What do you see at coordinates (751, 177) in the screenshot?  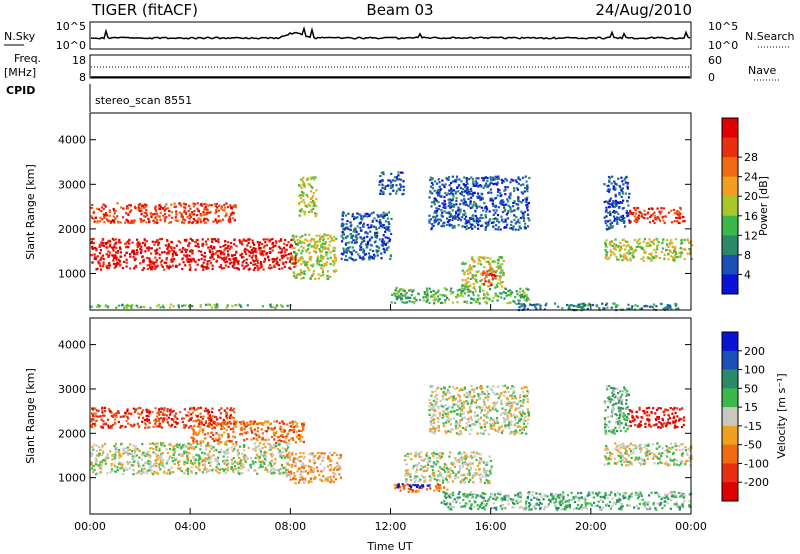 I see `colorbar-tick-label: 24` at bounding box center [751, 177].